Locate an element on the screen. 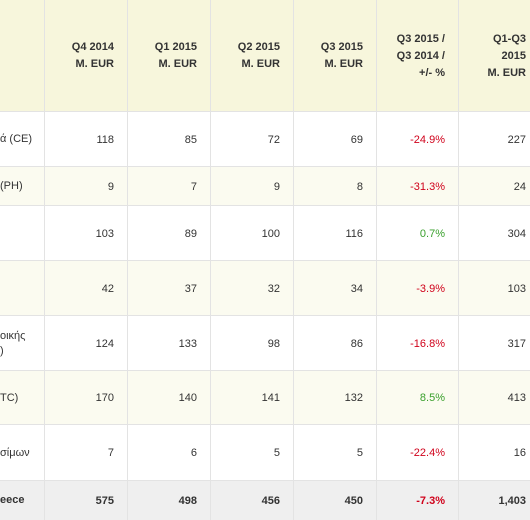 This screenshot has height=520, width=530. column-header-label: Q3 2015 / Q3 2014 / +/- % is located at coordinates (420, 55).